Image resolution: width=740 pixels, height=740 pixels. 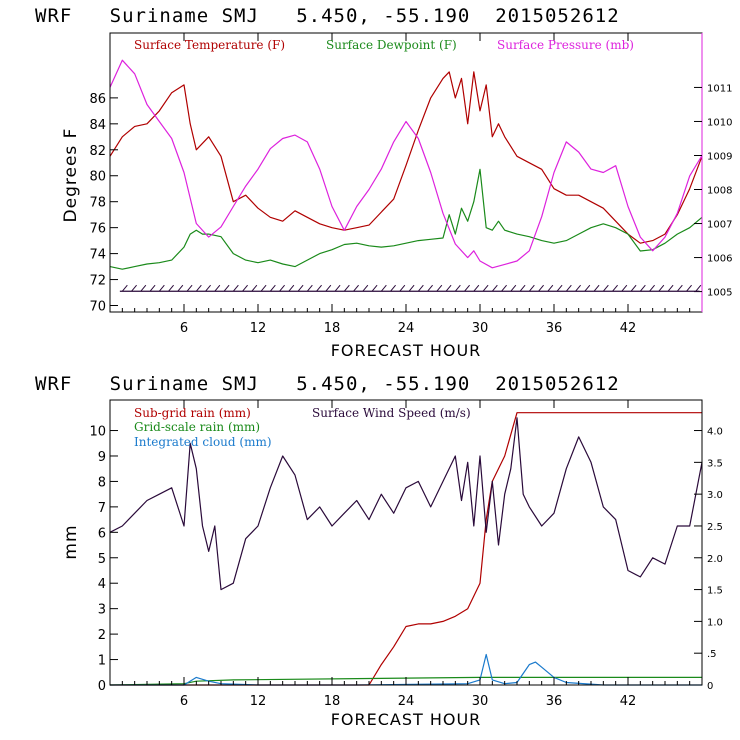 What do you see at coordinates (102, 686) in the screenshot?
I see `y-tick-label: 0` at bounding box center [102, 686].